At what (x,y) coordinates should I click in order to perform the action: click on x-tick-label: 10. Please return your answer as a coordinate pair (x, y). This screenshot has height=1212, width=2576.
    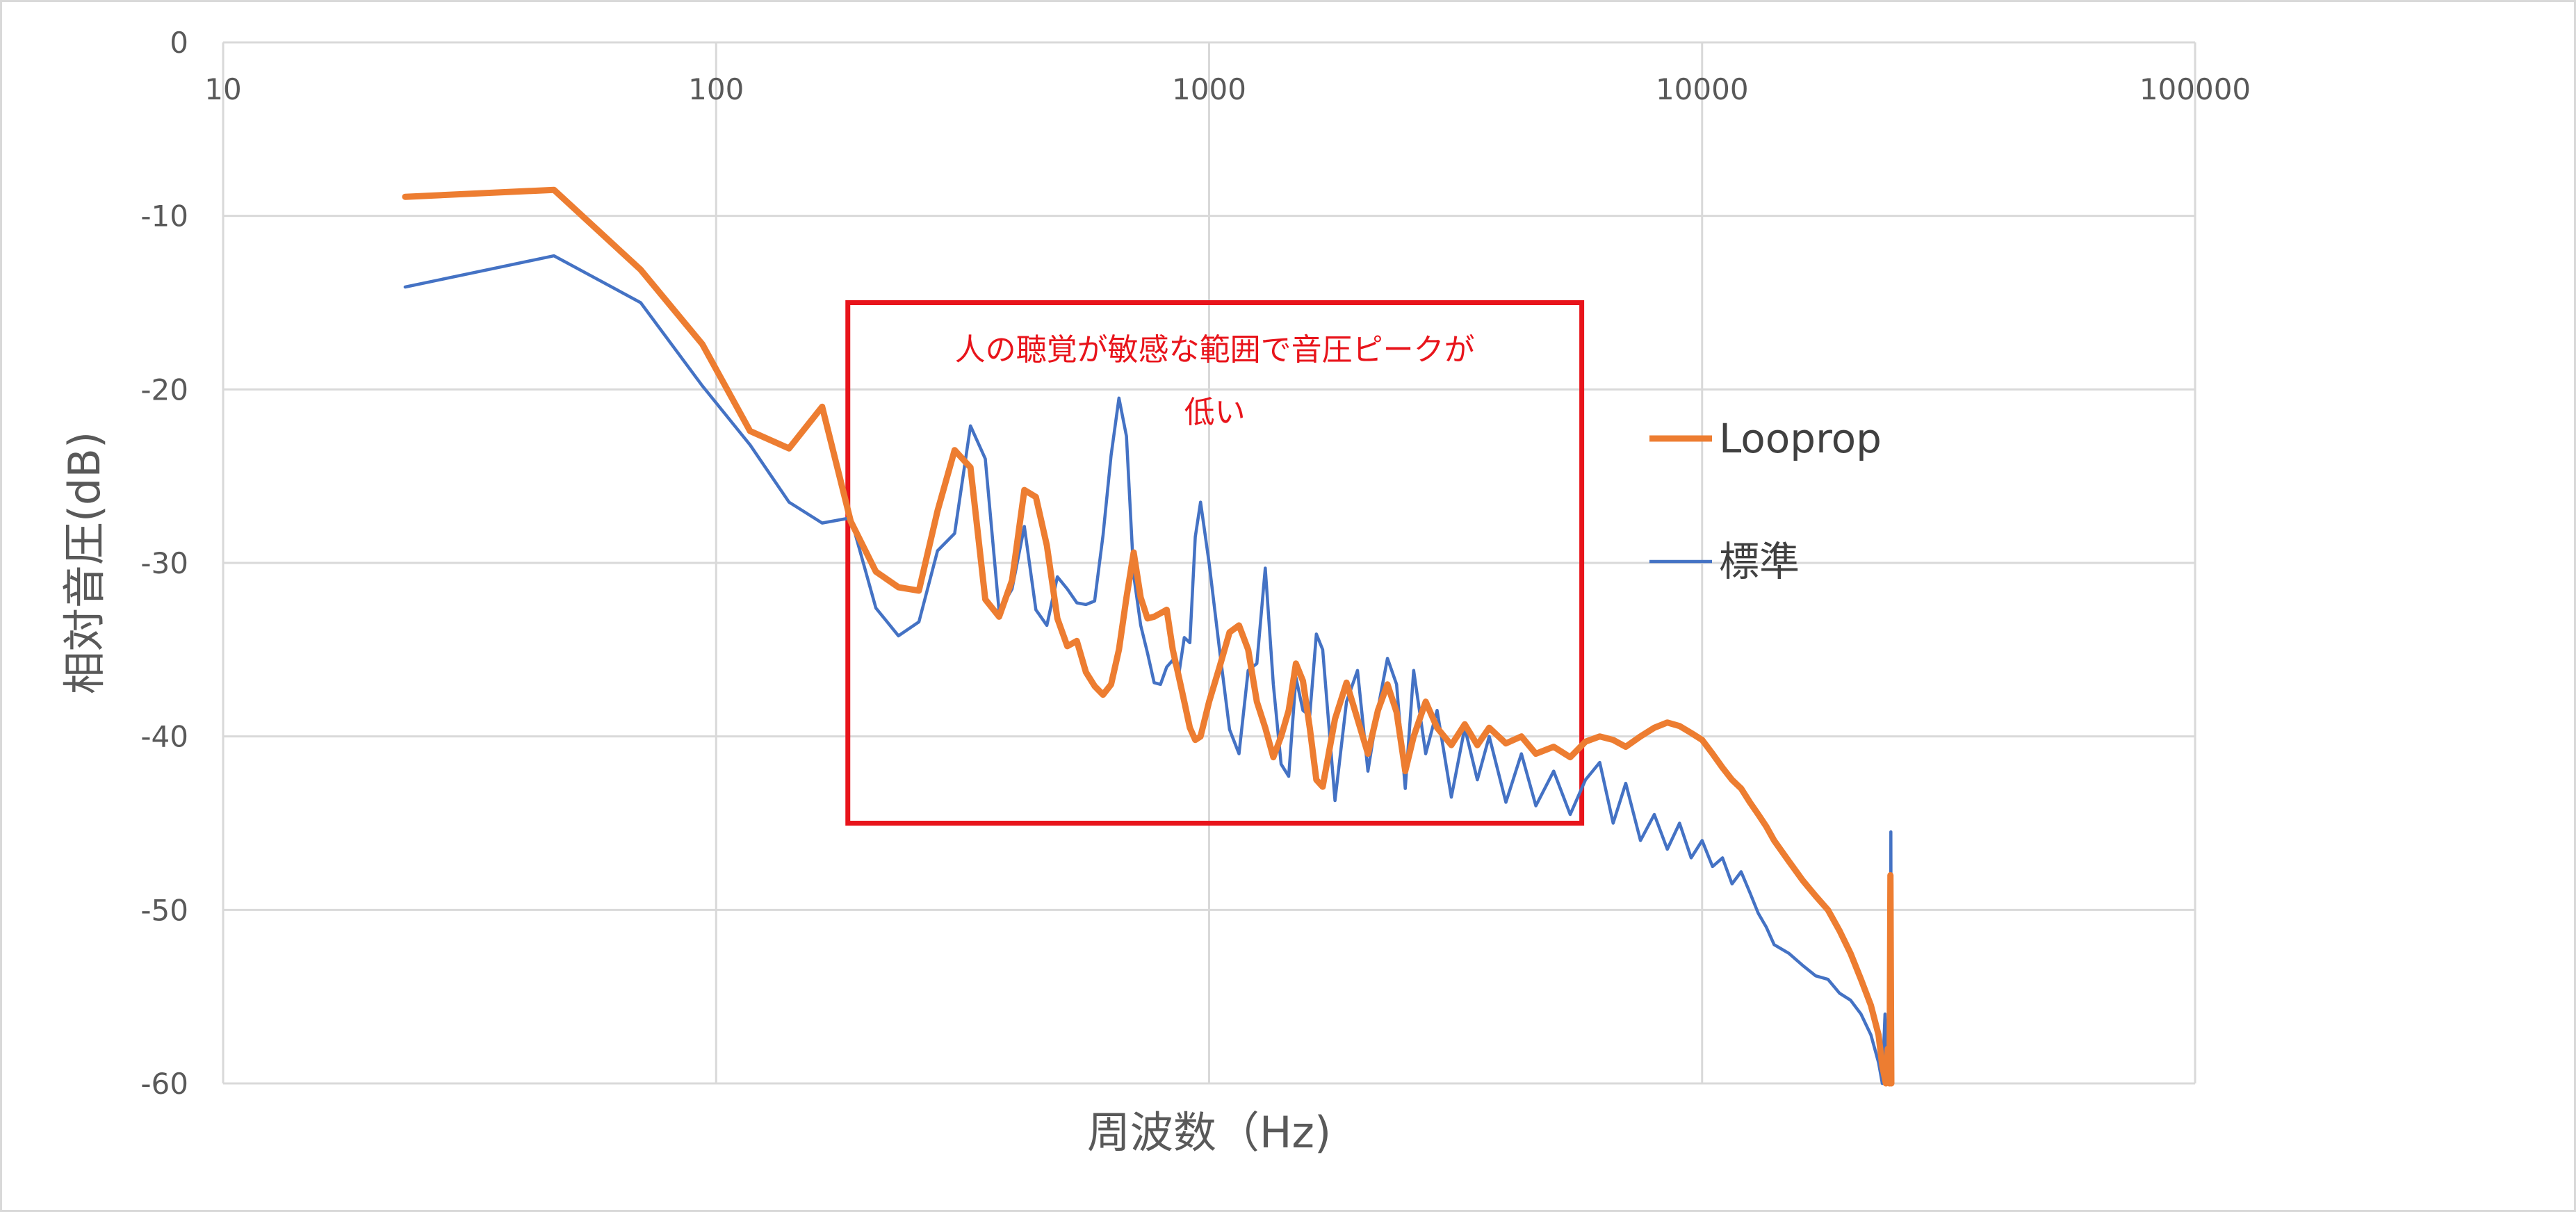
    Looking at the image, I should click on (222, 89).